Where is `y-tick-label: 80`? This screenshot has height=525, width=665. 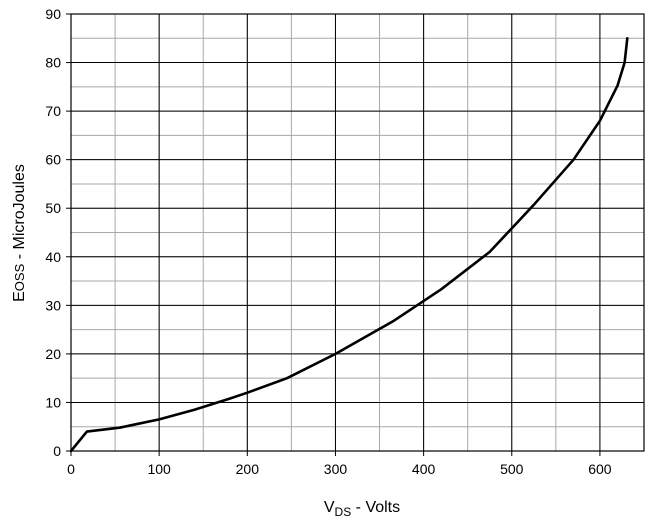
y-tick-label: 80 is located at coordinates (53, 63).